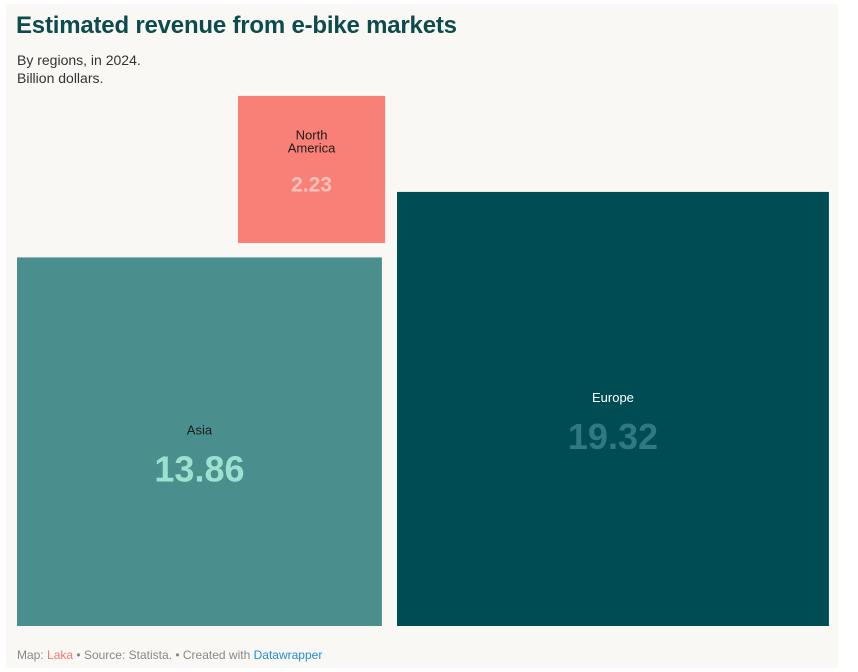 Image resolution: width=858 pixels, height=672 pixels. What do you see at coordinates (79, 60) in the screenshot?
I see `subtitle-line-1: By regions, in 2024.` at bounding box center [79, 60].